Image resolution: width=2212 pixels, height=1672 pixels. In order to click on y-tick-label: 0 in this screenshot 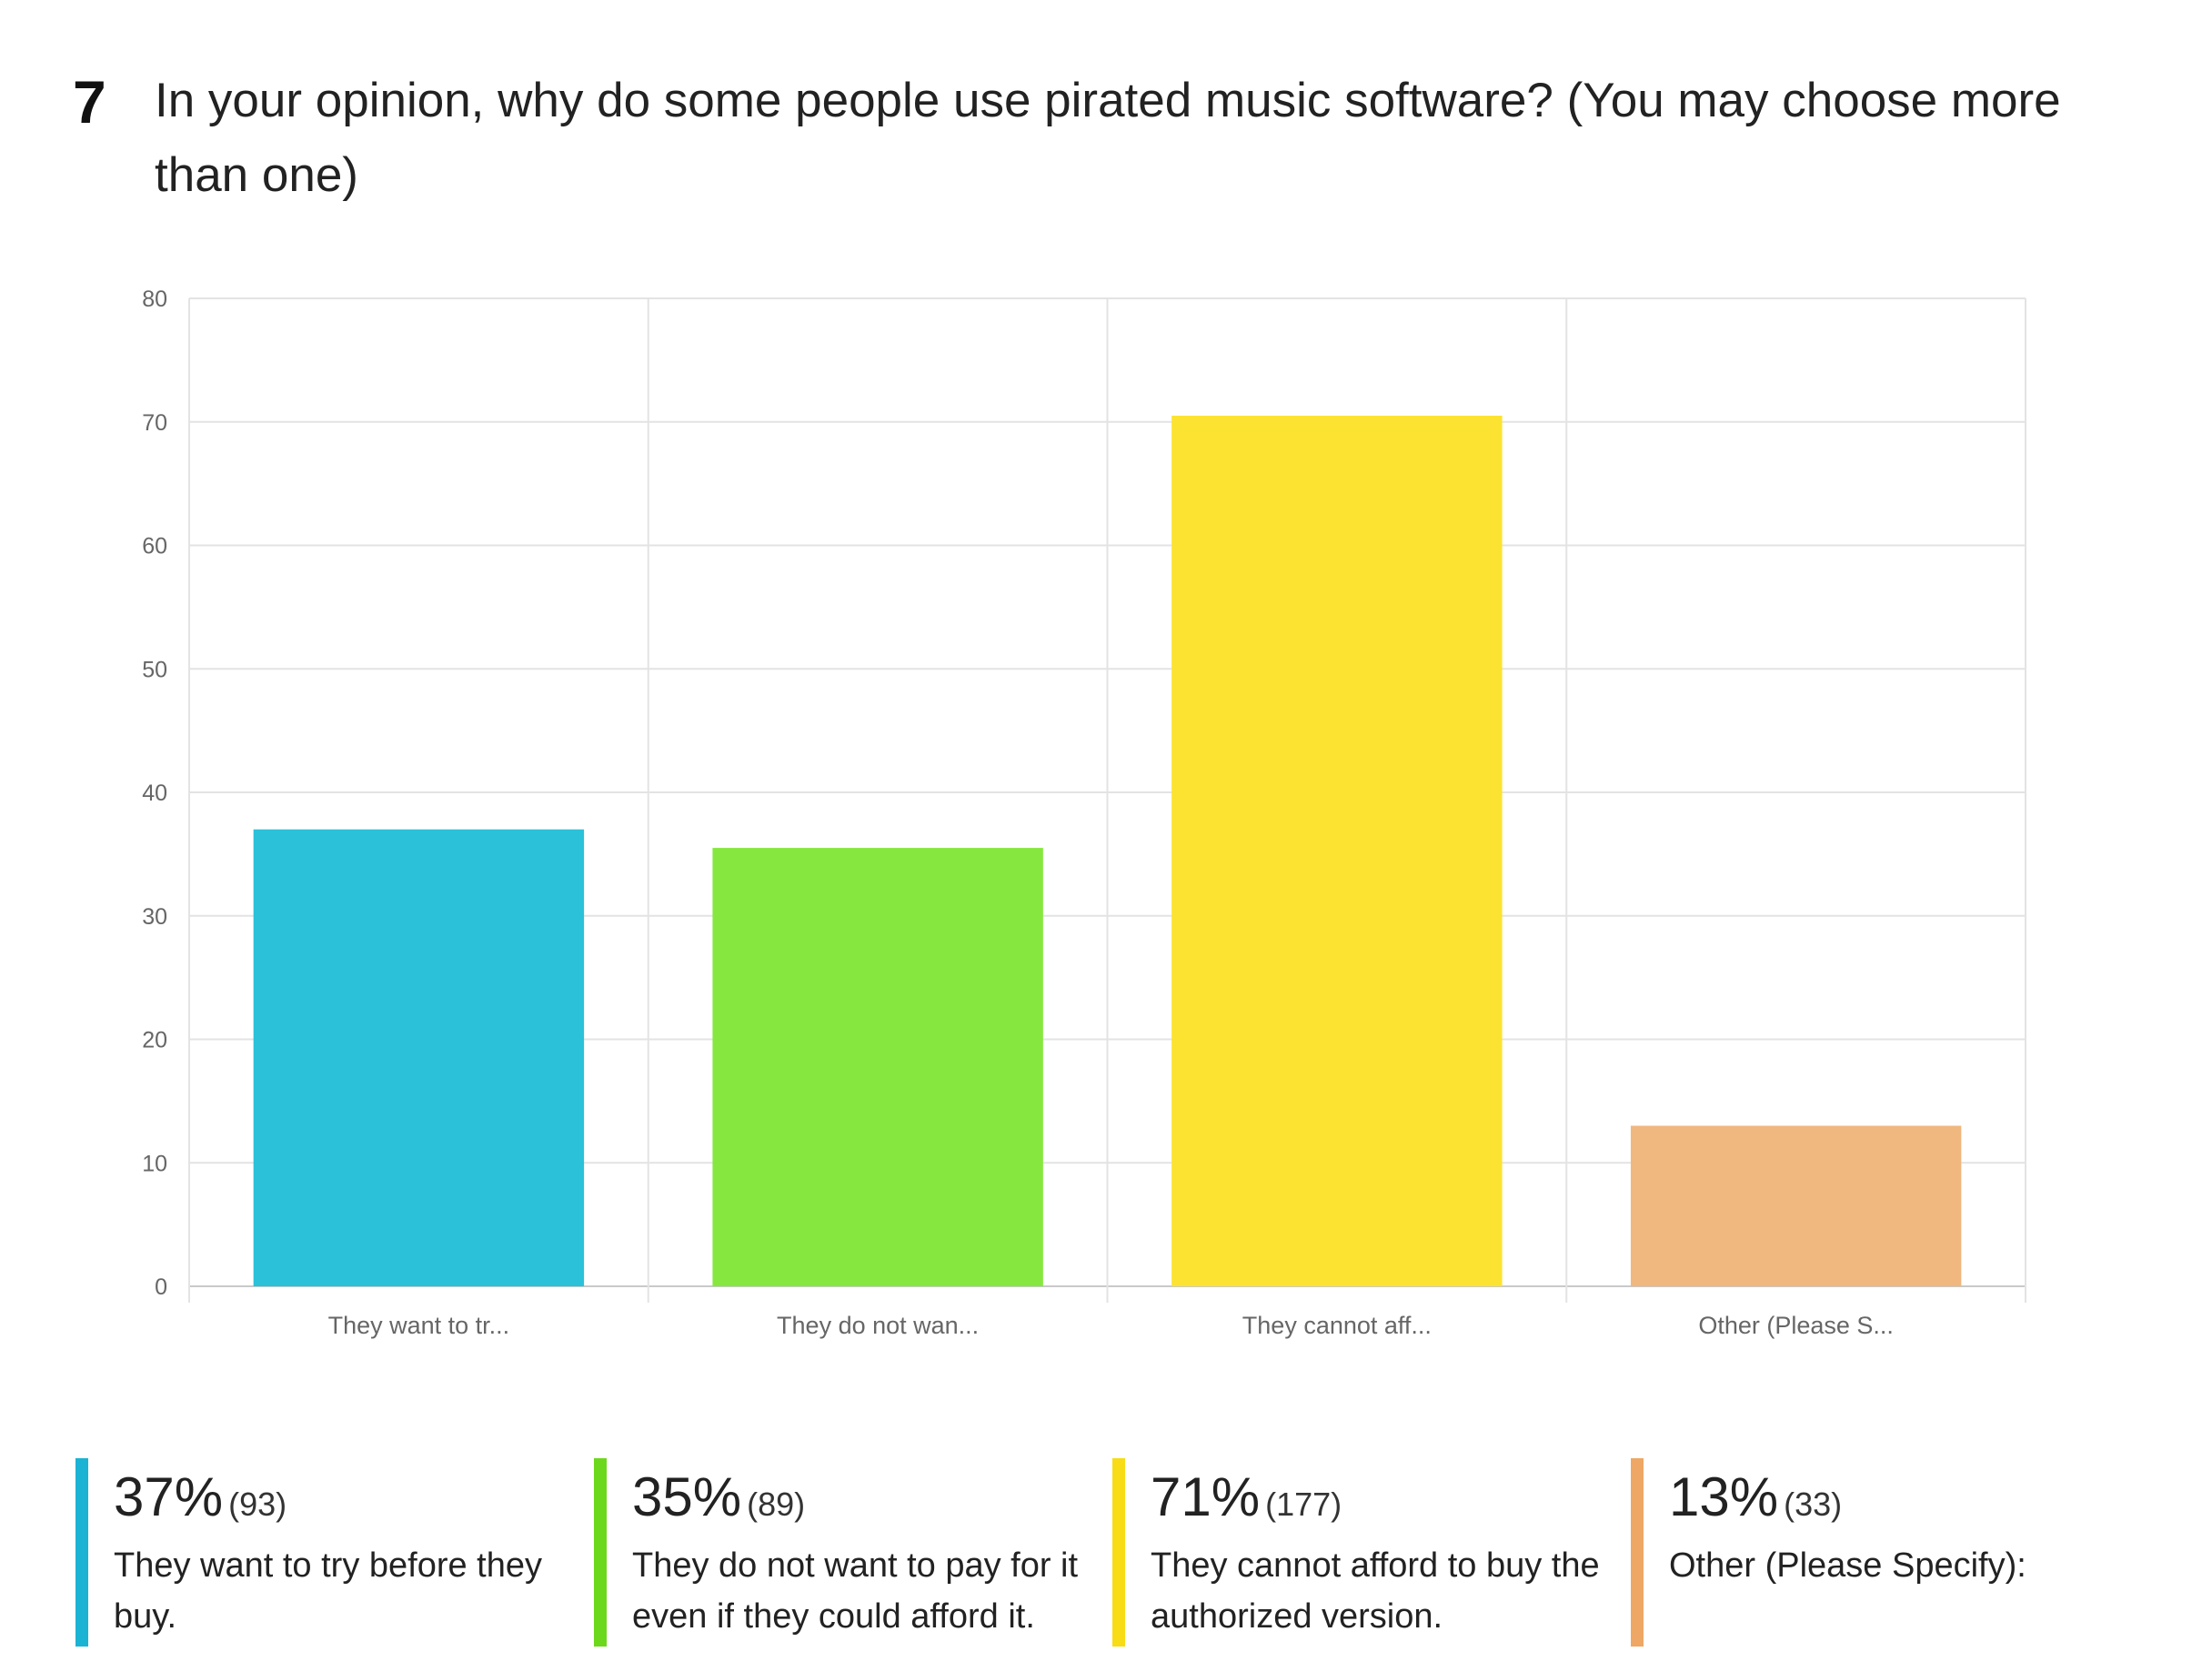, I will do `click(161, 1287)`.